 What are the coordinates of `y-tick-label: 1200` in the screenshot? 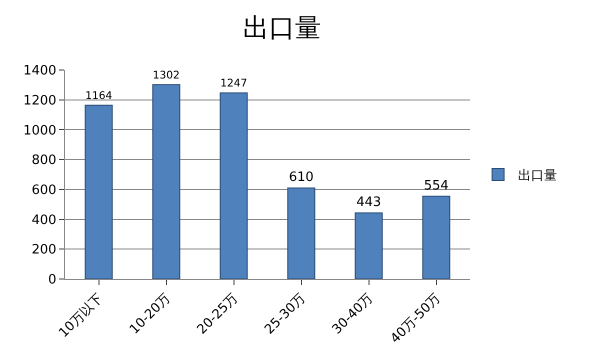 It's located at (39, 100).